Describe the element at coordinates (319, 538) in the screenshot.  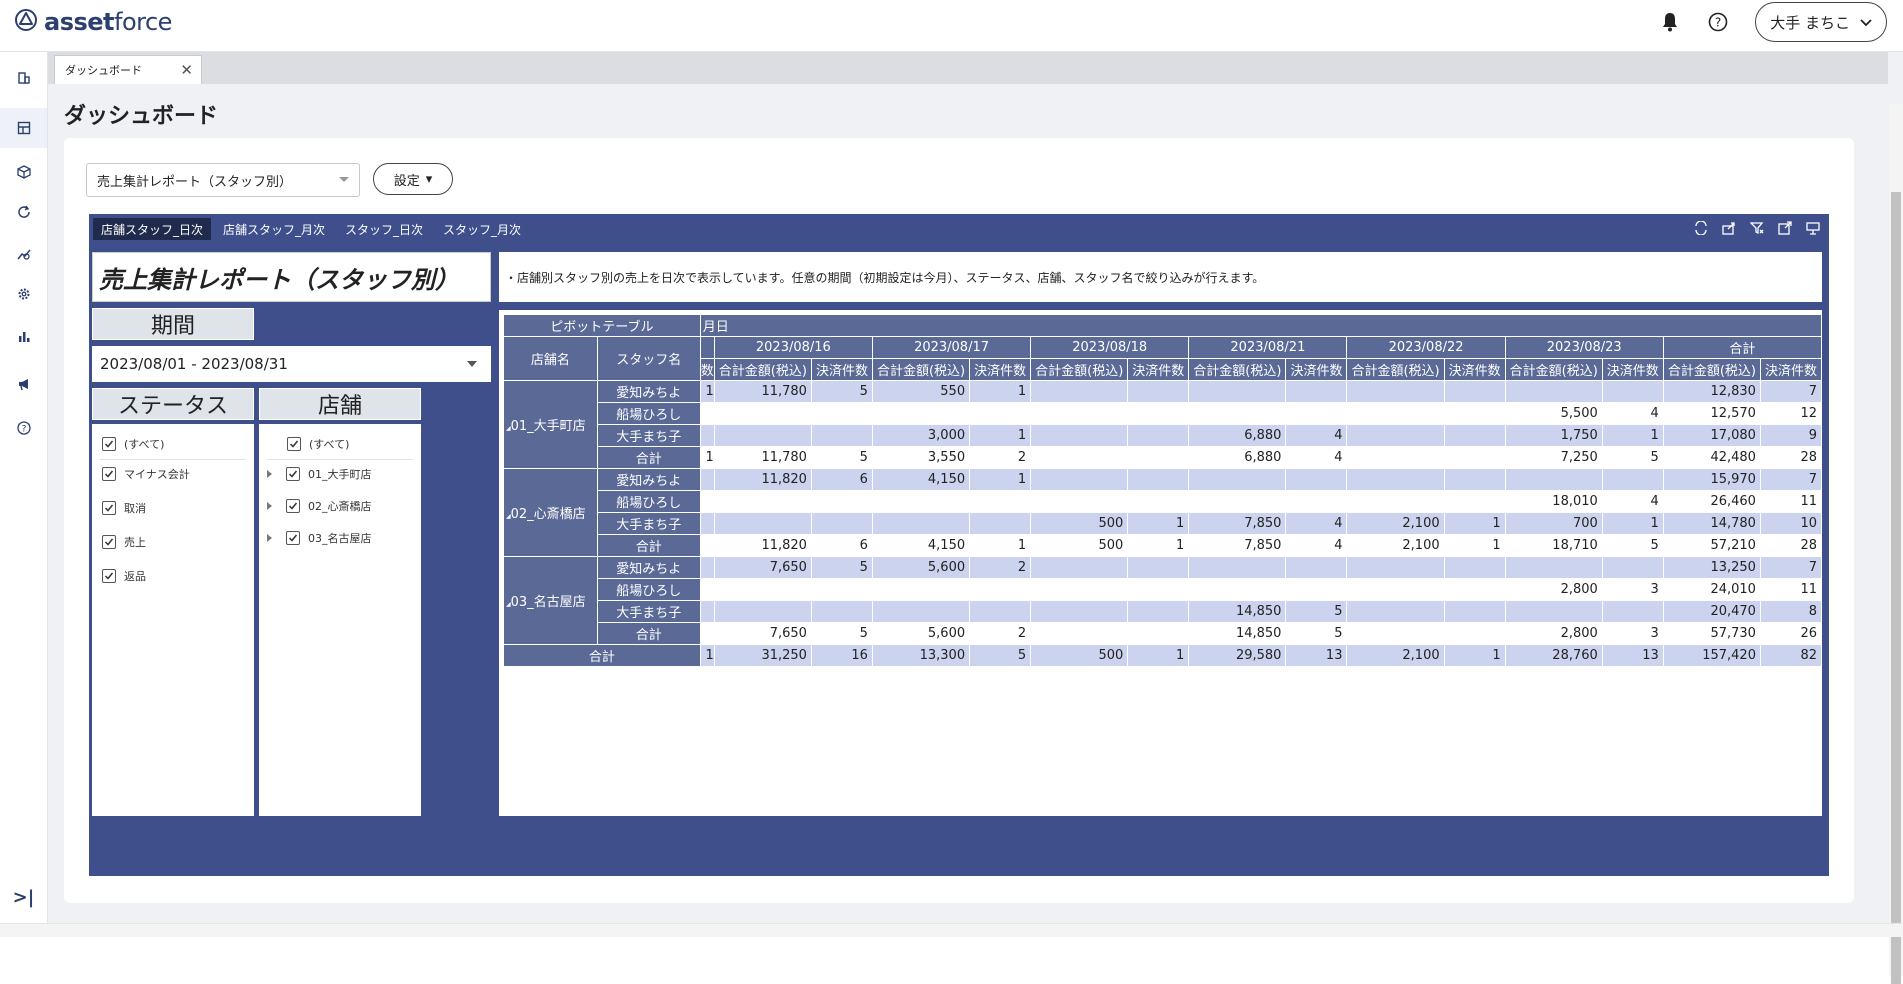
I see `store-item-nagoya: 03_名古屋店` at that location.